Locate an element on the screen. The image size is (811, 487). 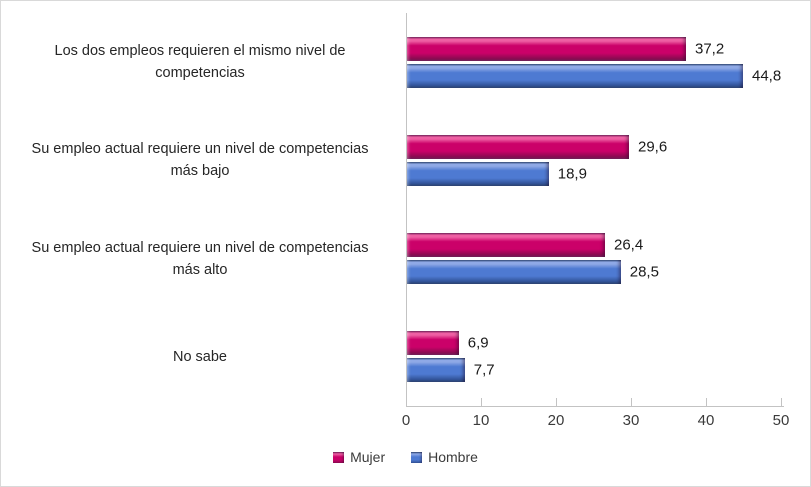
x-axis-tick-label: 10 is located at coordinates (481, 420).